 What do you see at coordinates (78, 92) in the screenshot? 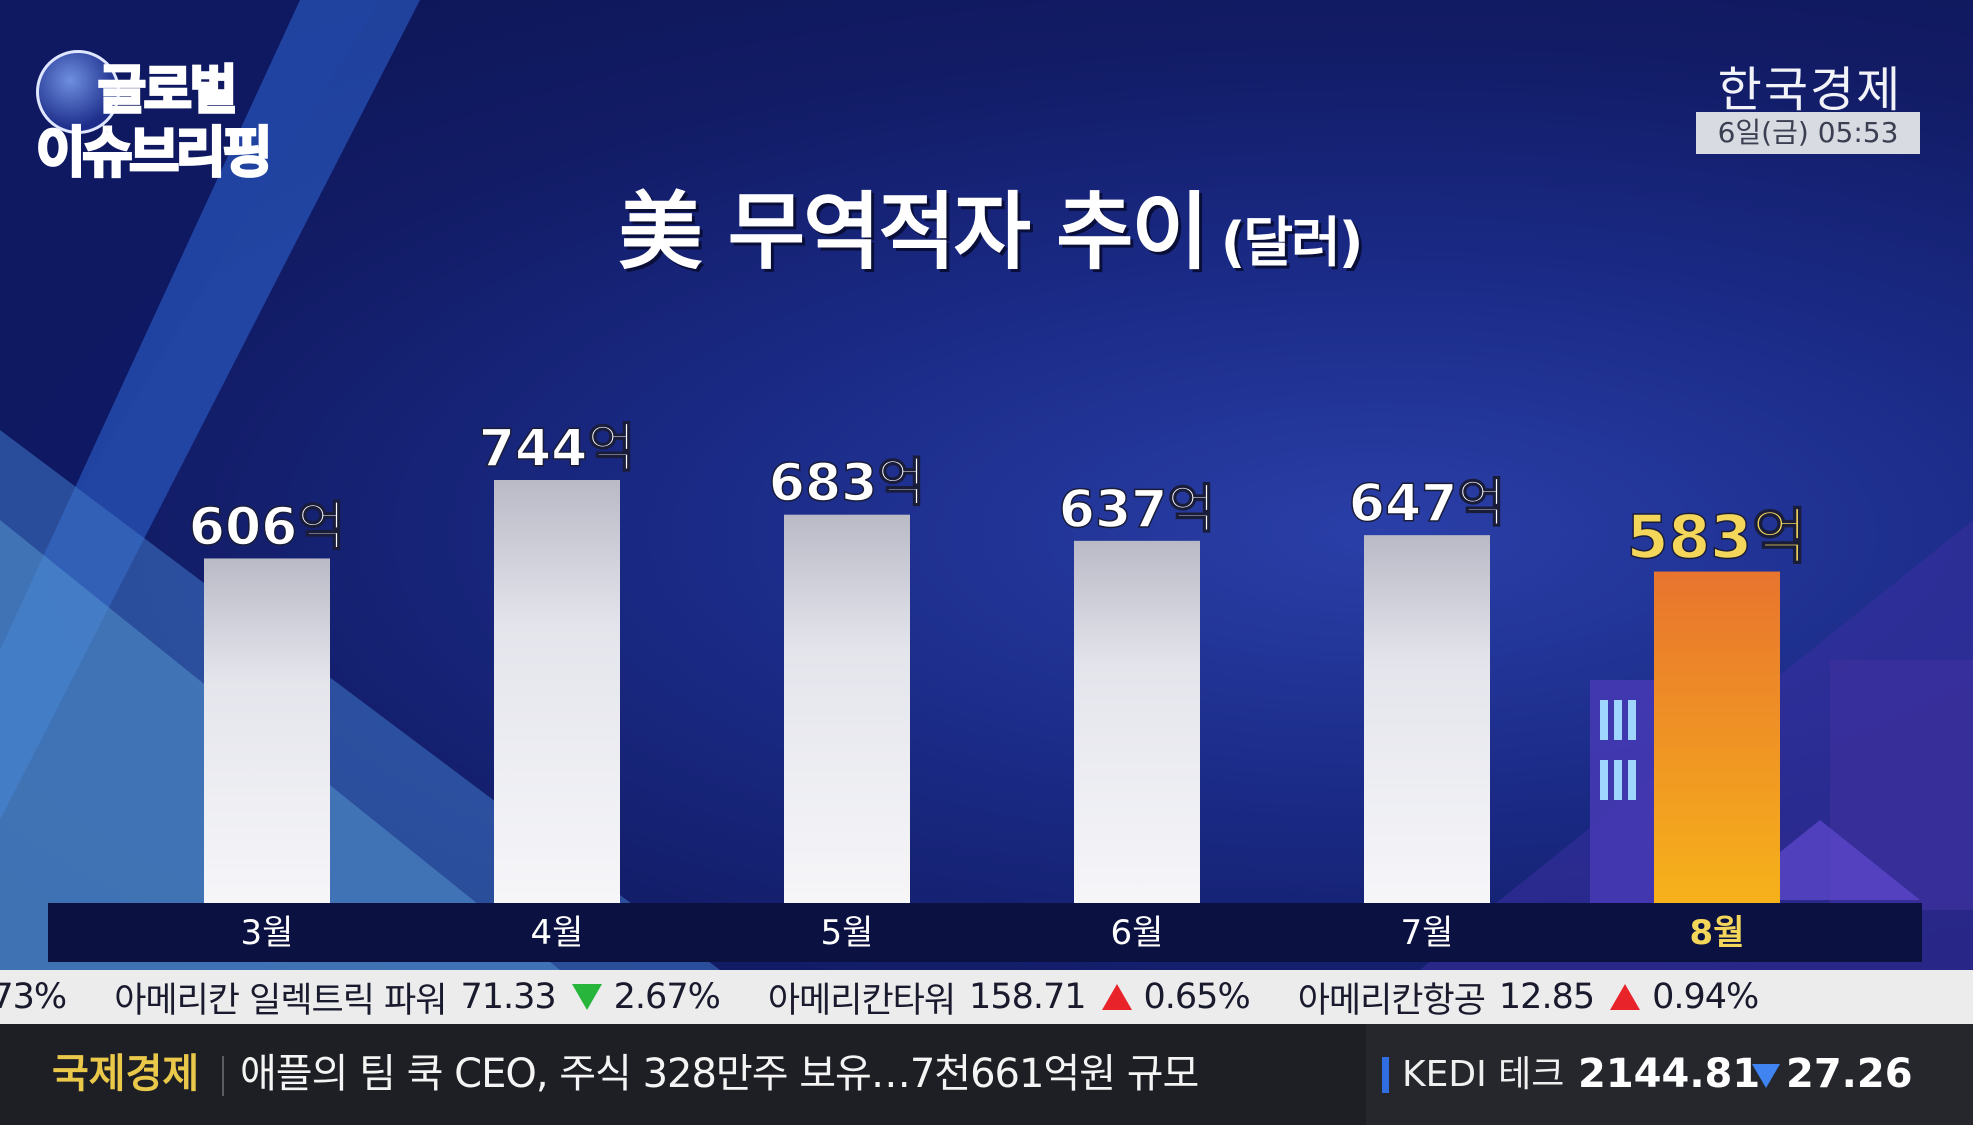
I see `globe-icon` at bounding box center [78, 92].